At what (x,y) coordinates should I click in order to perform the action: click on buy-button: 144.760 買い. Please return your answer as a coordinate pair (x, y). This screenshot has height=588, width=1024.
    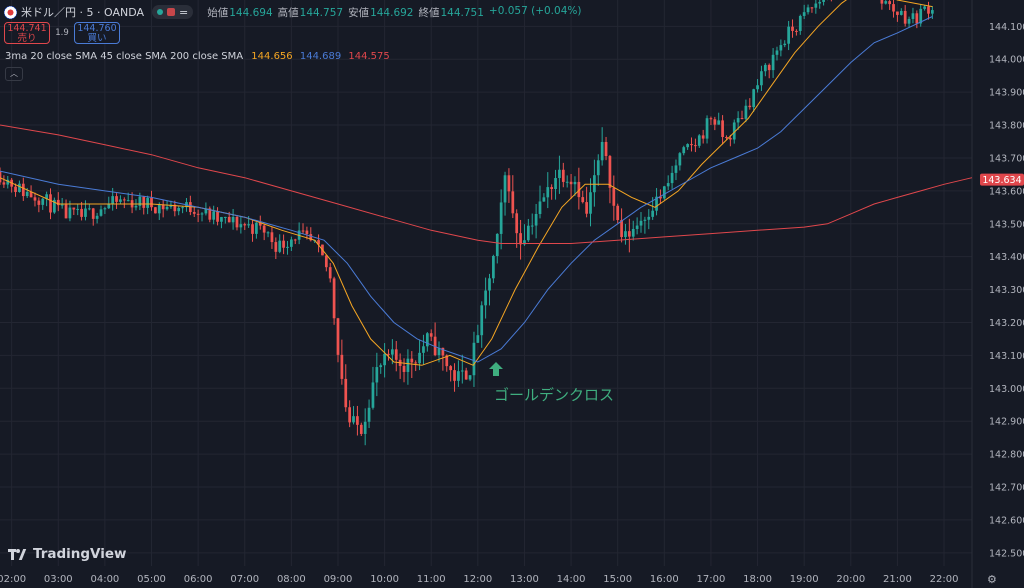
    Looking at the image, I should click on (97, 33).